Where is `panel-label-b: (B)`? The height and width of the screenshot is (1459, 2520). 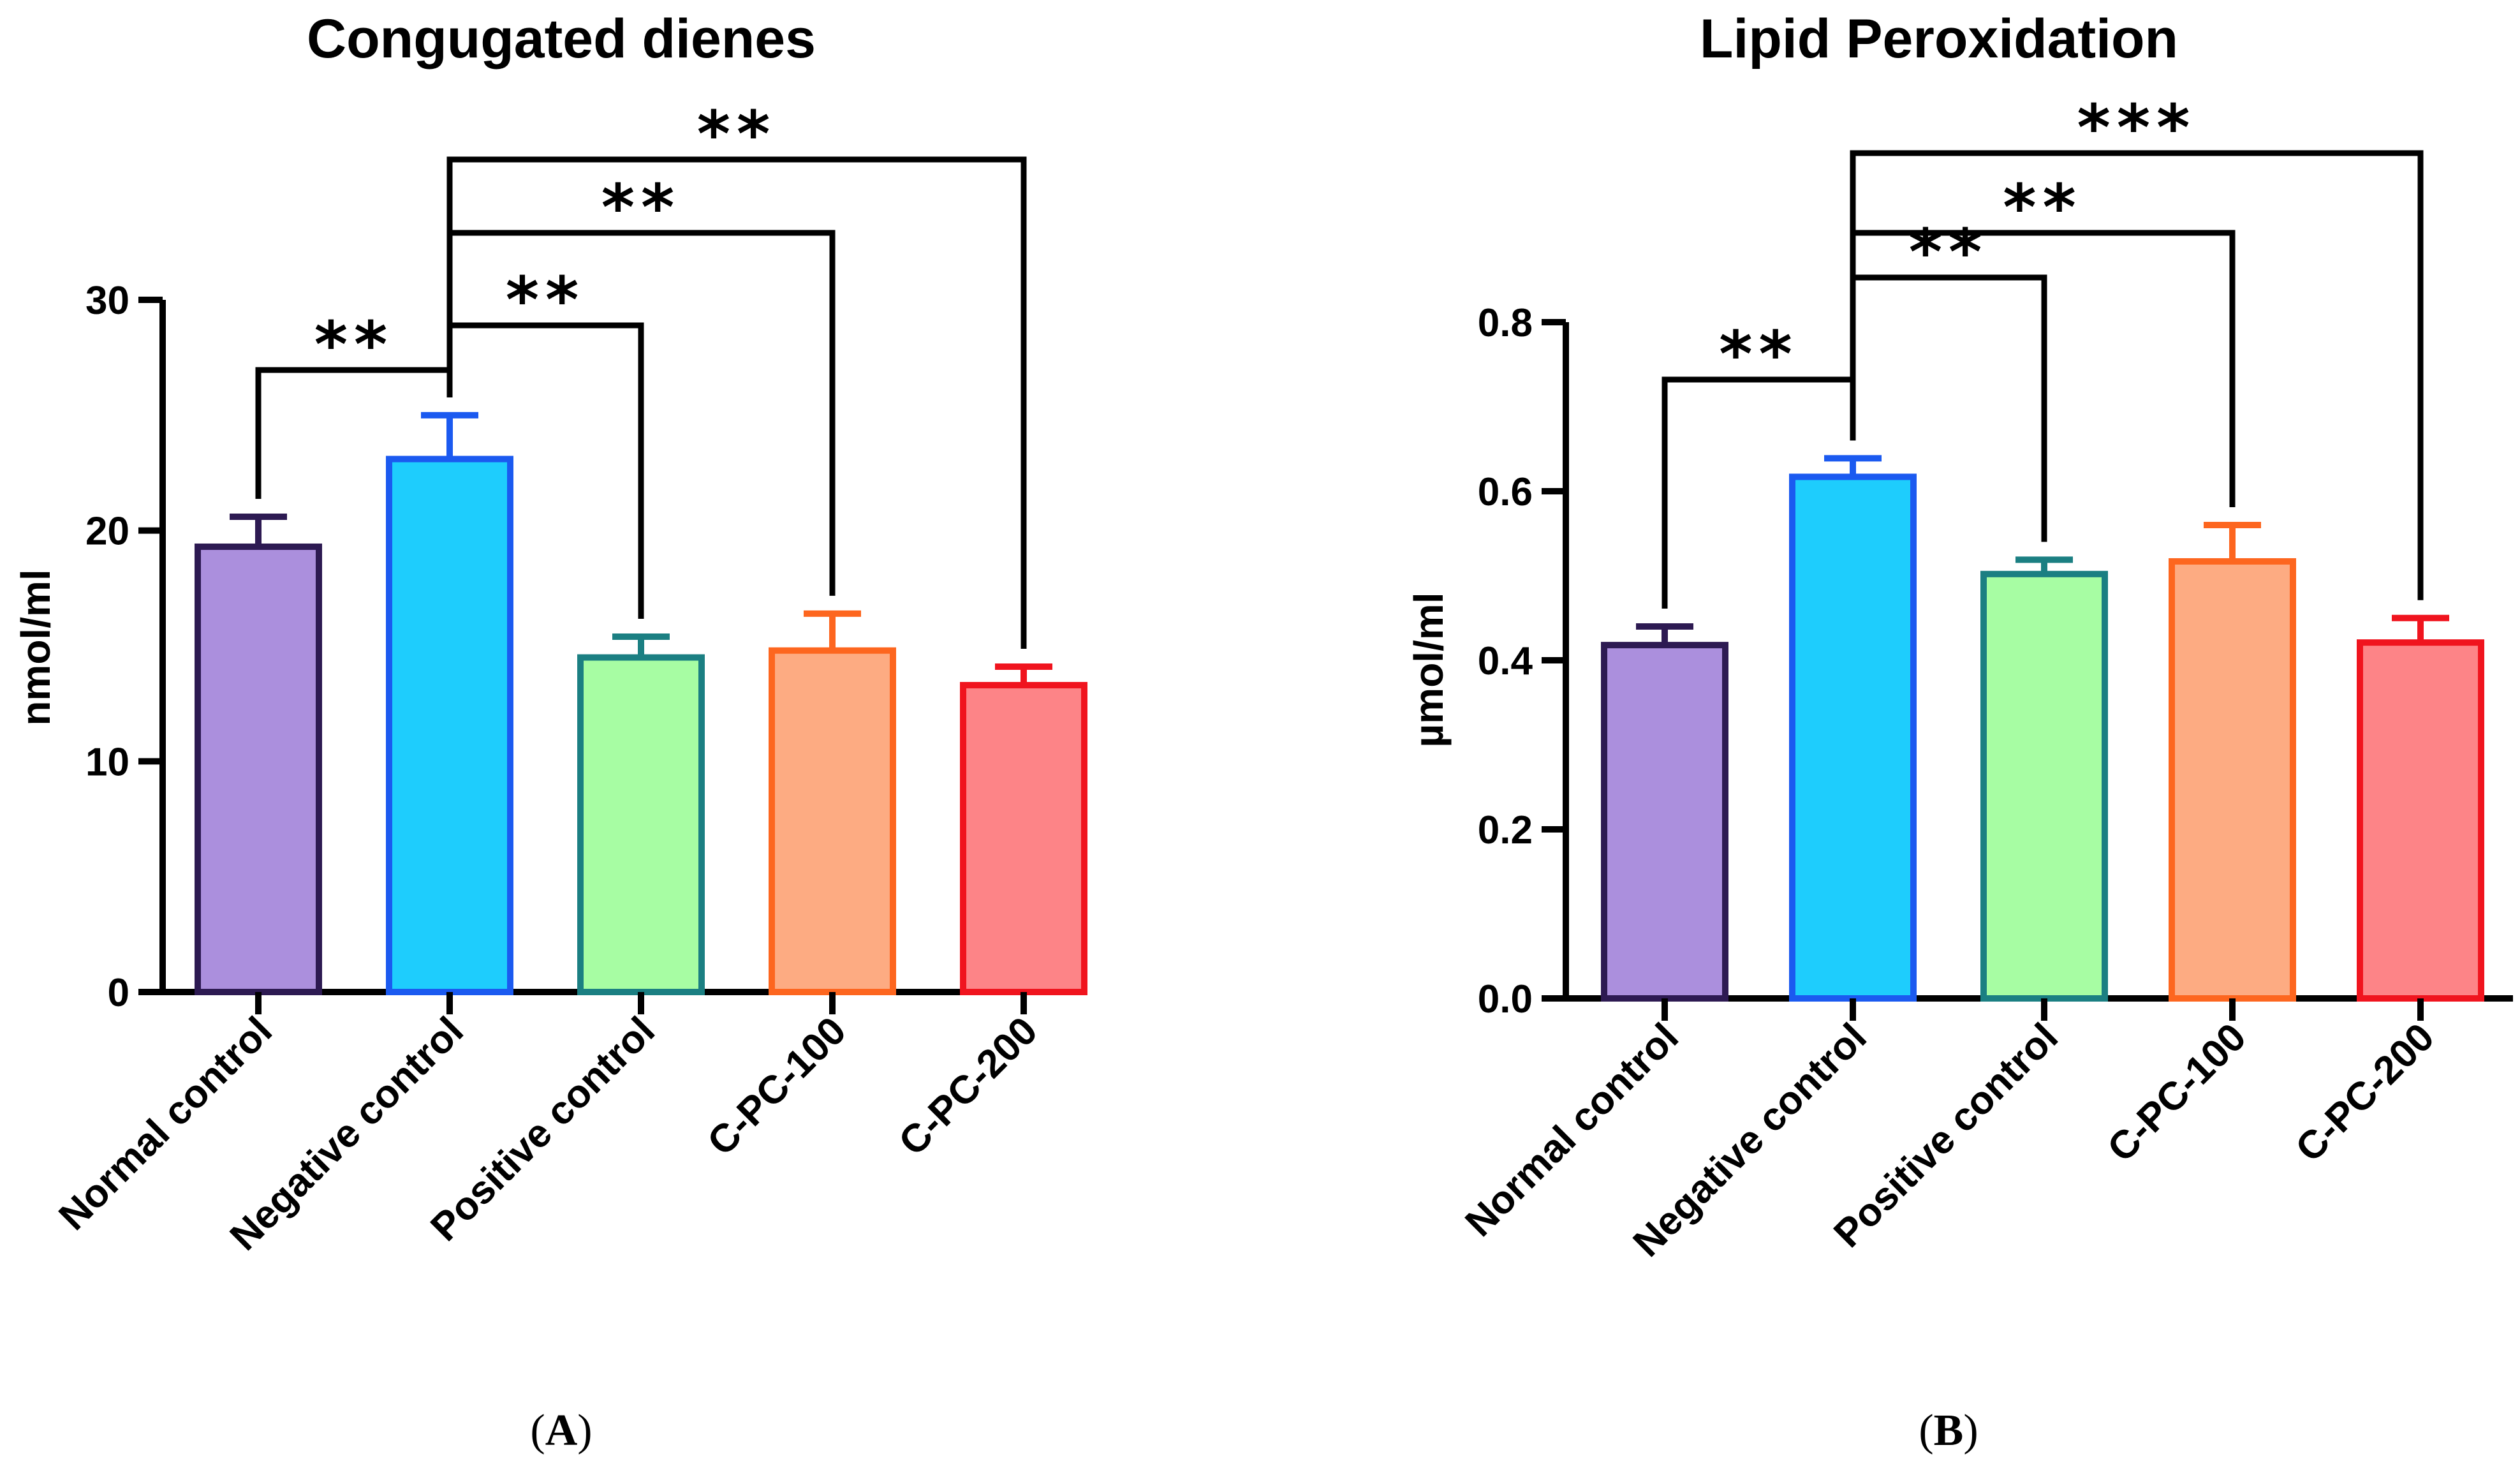 panel-label-b: (B) is located at coordinates (1948, 1430).